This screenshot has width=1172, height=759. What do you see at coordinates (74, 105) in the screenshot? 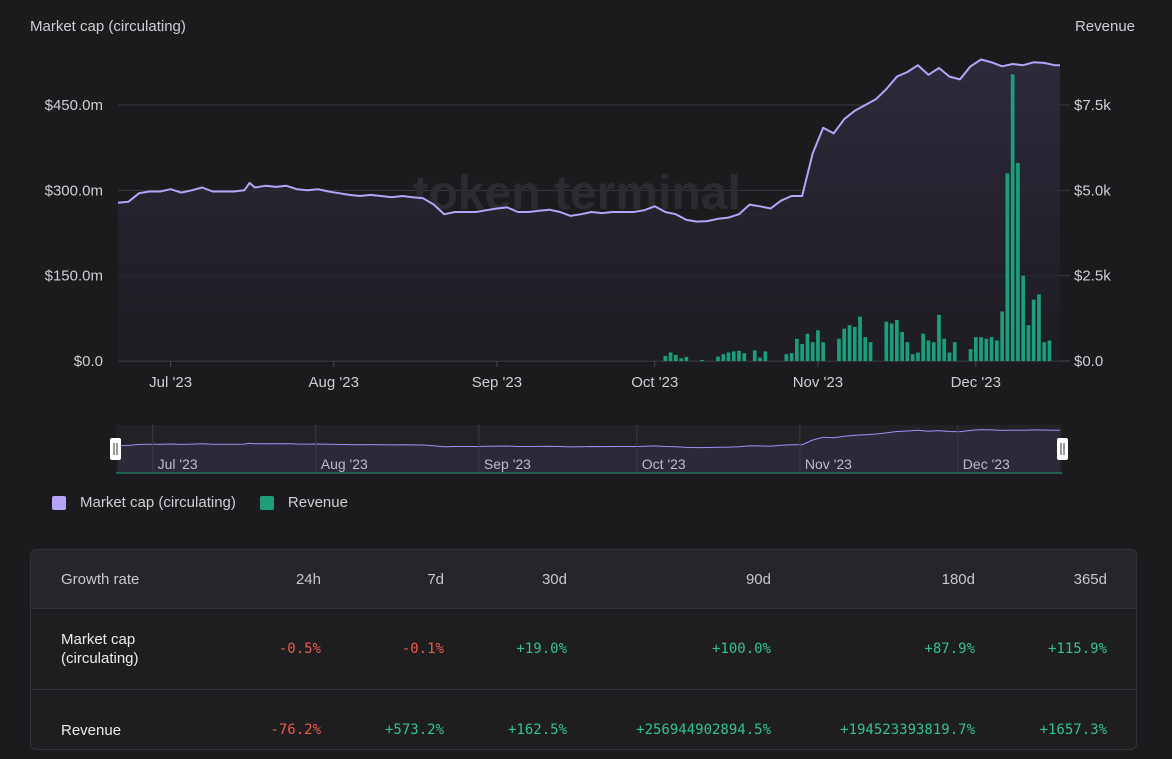
I see `left-tick-label: $450.0m` at bounding box center [74, 105].